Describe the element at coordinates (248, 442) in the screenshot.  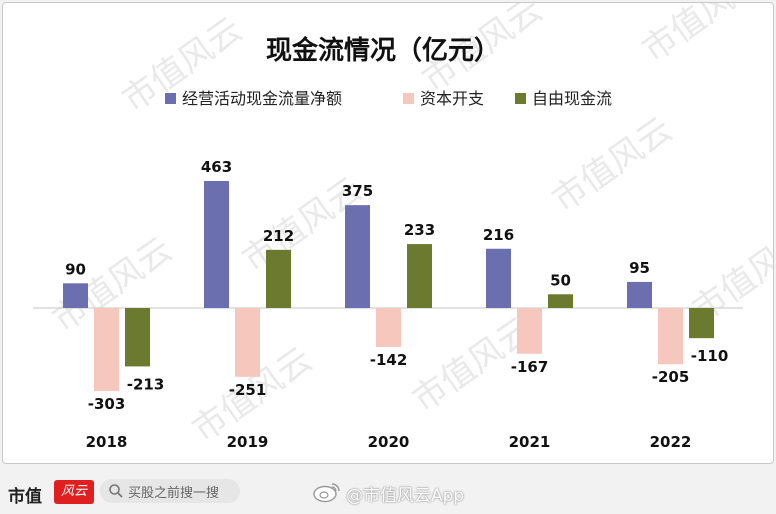
I see `category-label: 2019` at that location.